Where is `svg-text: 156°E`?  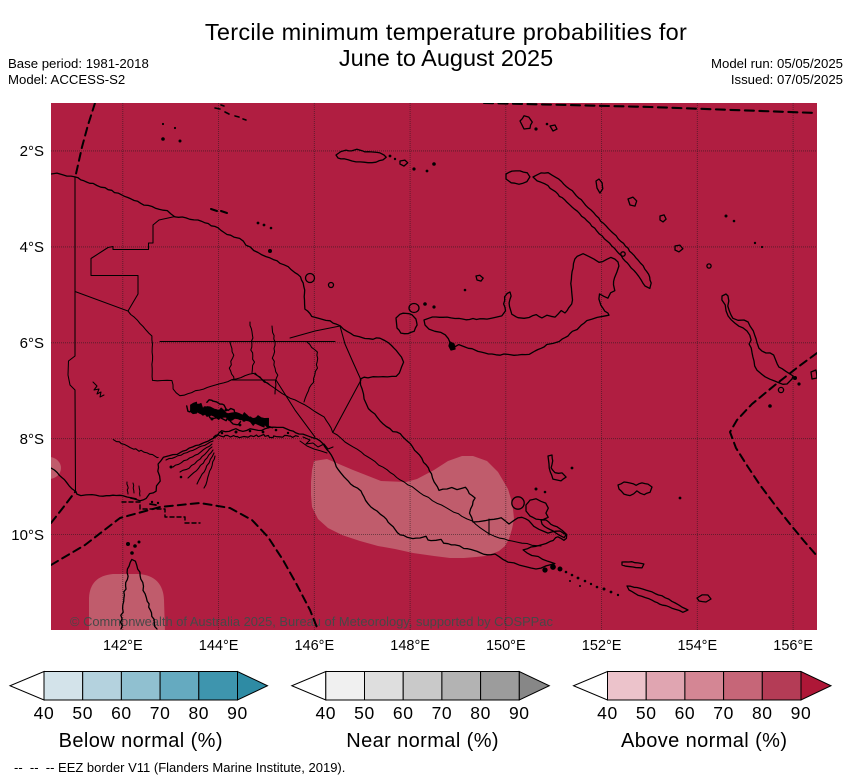
svg-text: 156°E is located at coordinates (793, 646).